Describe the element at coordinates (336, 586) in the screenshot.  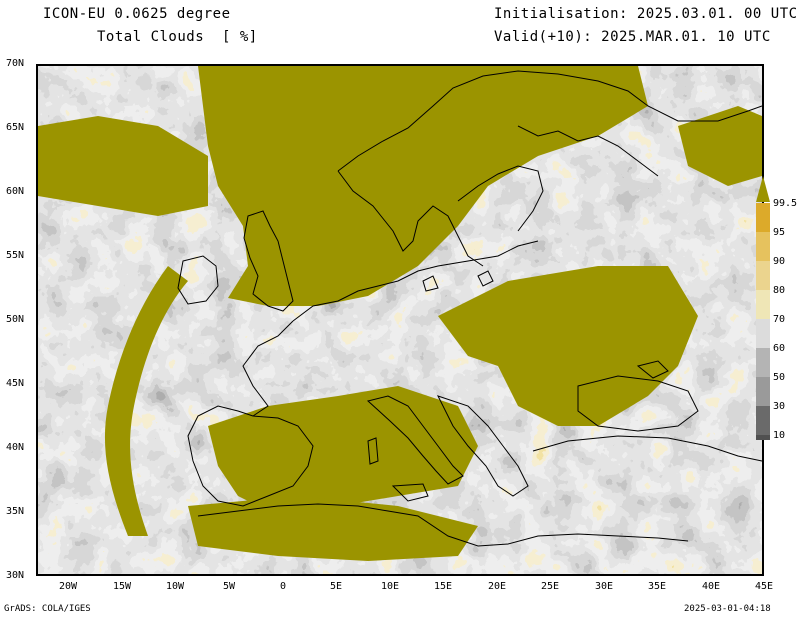
I see `lon-label: 5E` at that location.